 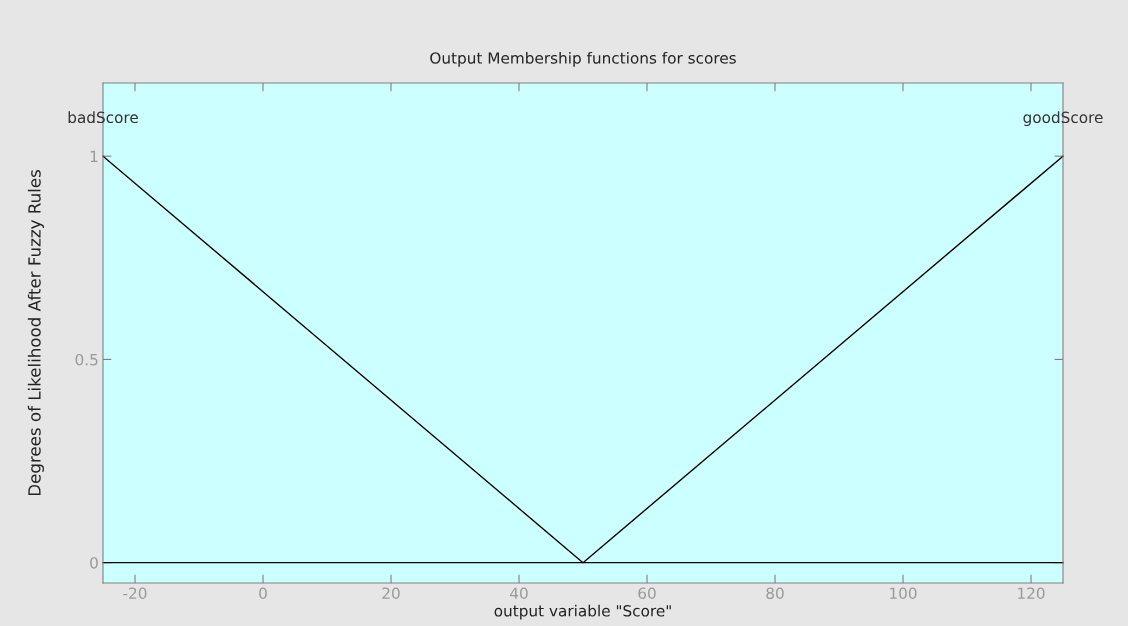 What do you see at coordinates (582, 612) in the screenshot?
I see `x-axis-title: output variable "Score"` at bounding box center [582, 612].